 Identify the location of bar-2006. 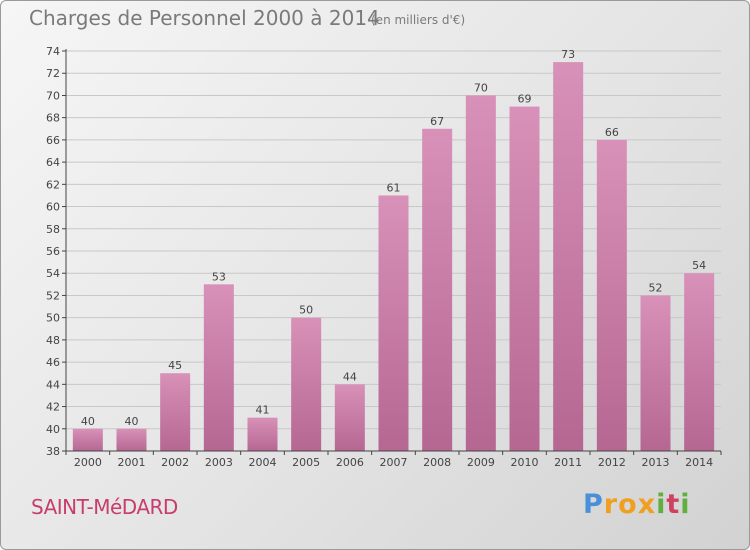
(349, 417).